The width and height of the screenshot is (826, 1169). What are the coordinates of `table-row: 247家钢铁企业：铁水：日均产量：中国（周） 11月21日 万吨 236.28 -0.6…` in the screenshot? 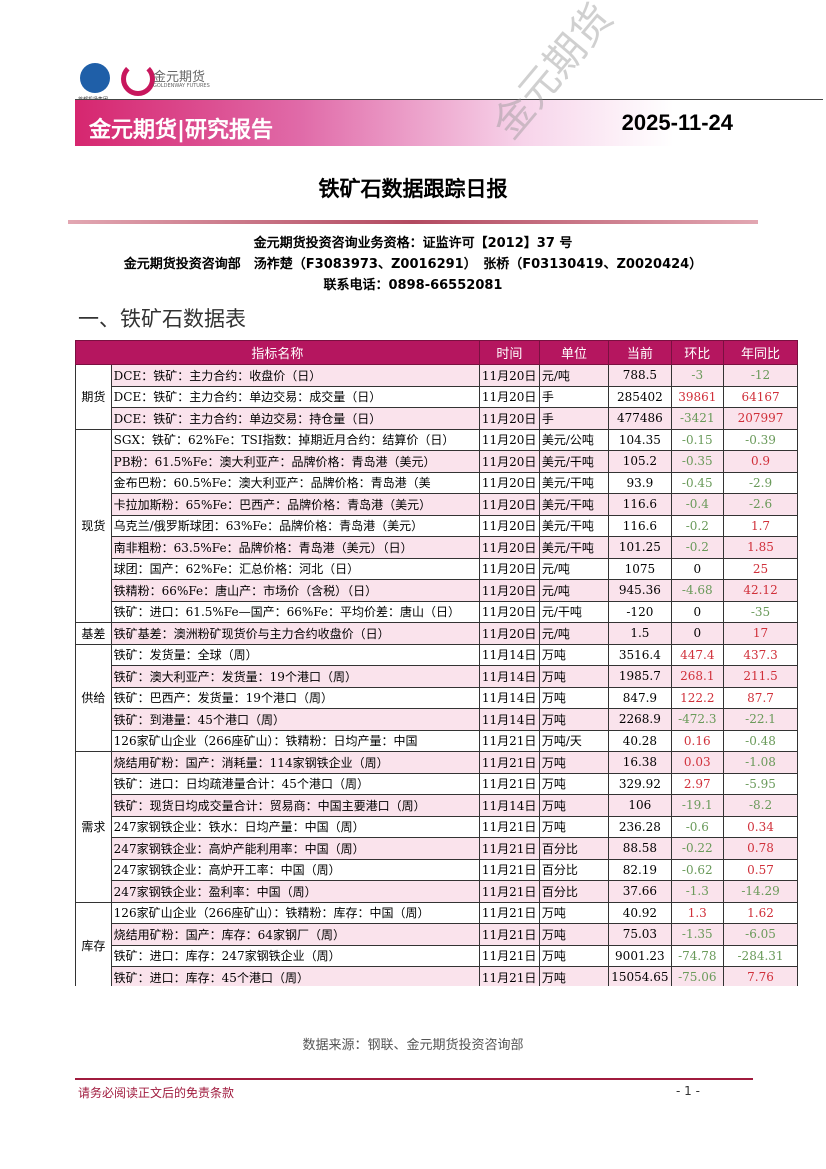 It's located at (437, 826).